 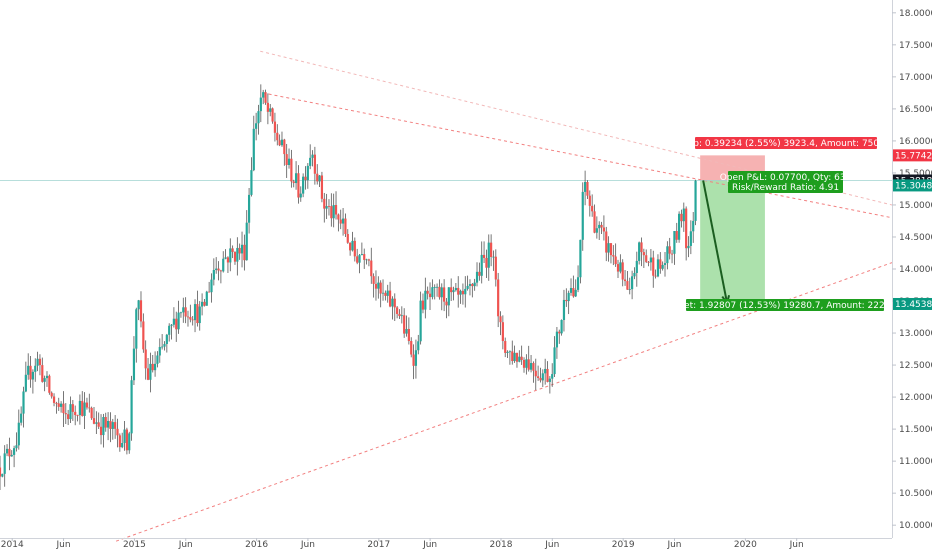 I want to click on y-tick-label: 14.00000, so click(x=915, y=270).